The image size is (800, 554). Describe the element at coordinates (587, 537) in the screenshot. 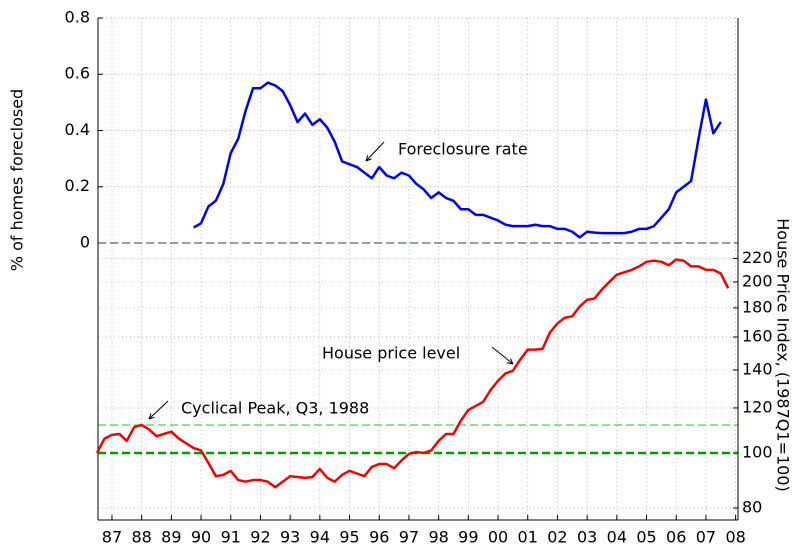

I see `x-tick-label: 03` at that location.